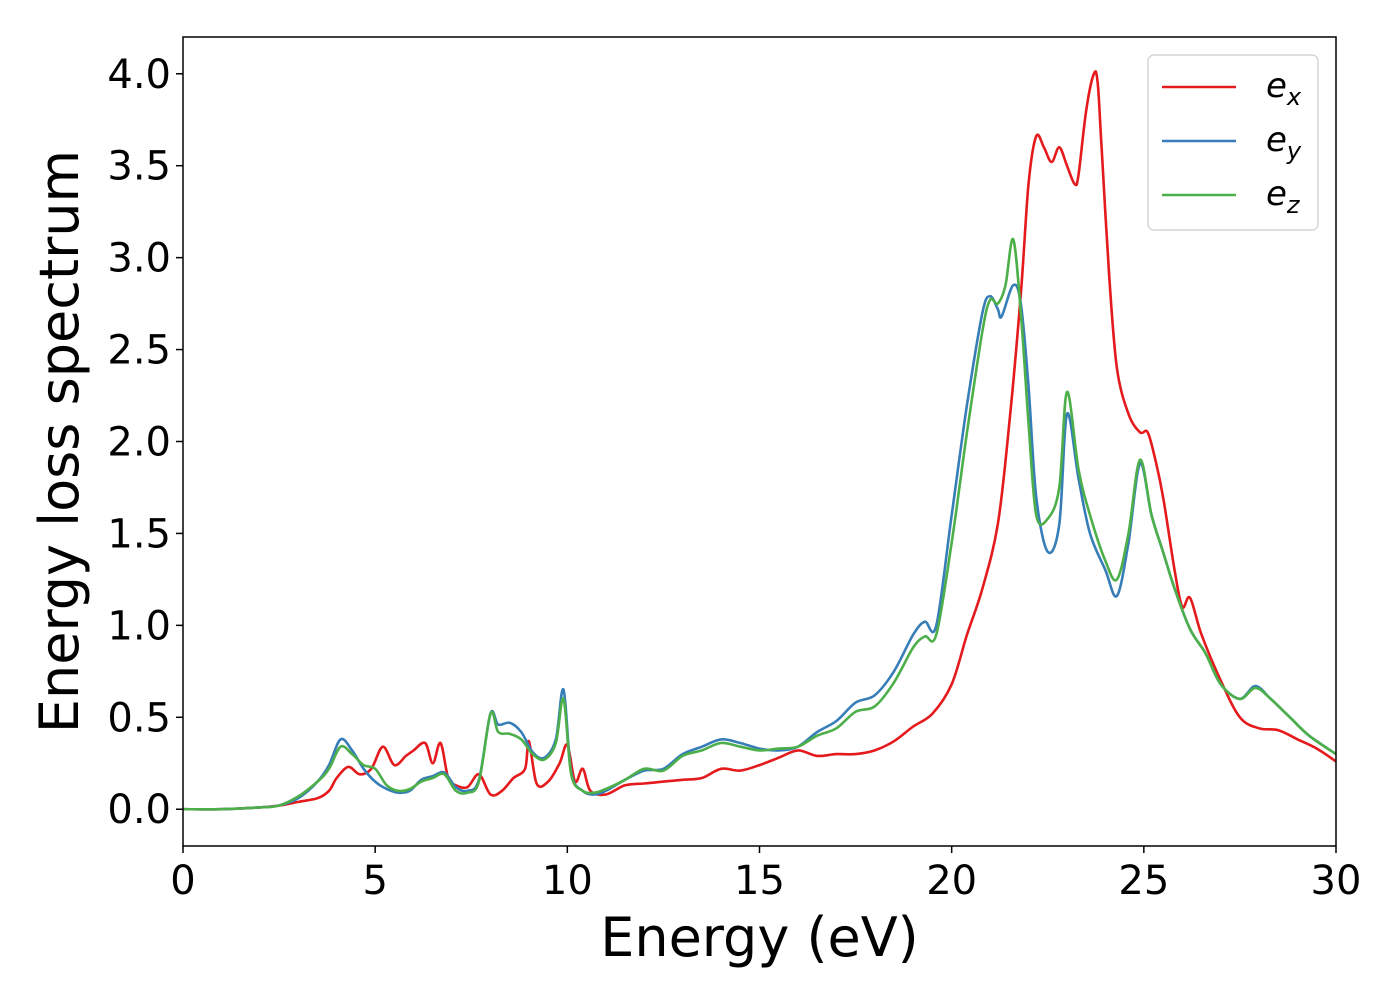 The width and height of the screenshot is (1400, 1000). Describe the element at coordinates (139, 167) in the screenshot. I see `y-tick-label: 3.5` at that location.